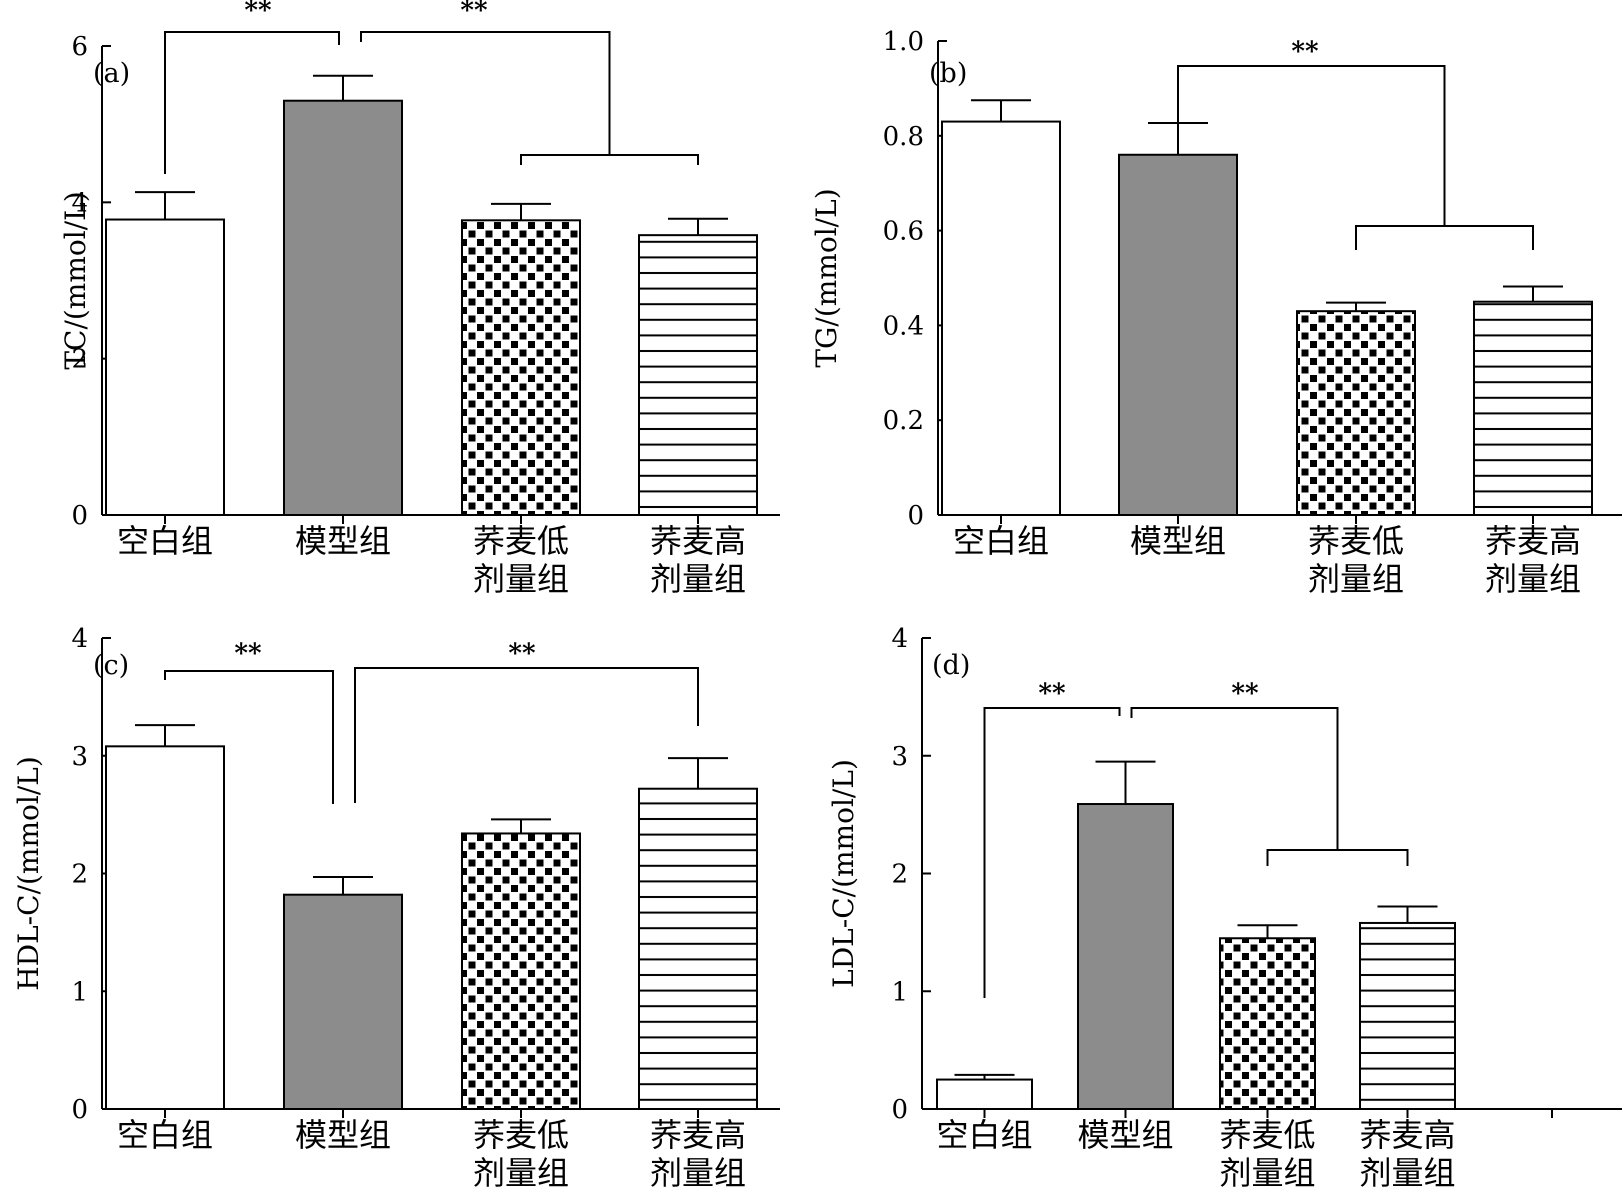 The height and width of the screenshot is (1194, 1624). I want to click on y-tick-label: 6, so click(79, 47).